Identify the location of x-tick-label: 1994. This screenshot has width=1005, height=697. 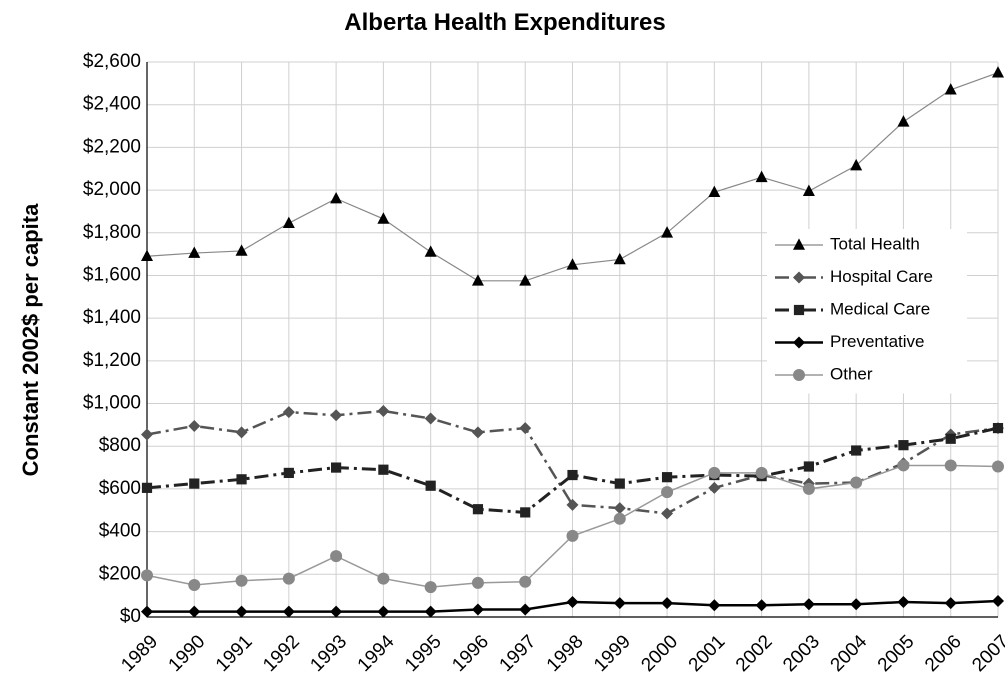
(376, 653).